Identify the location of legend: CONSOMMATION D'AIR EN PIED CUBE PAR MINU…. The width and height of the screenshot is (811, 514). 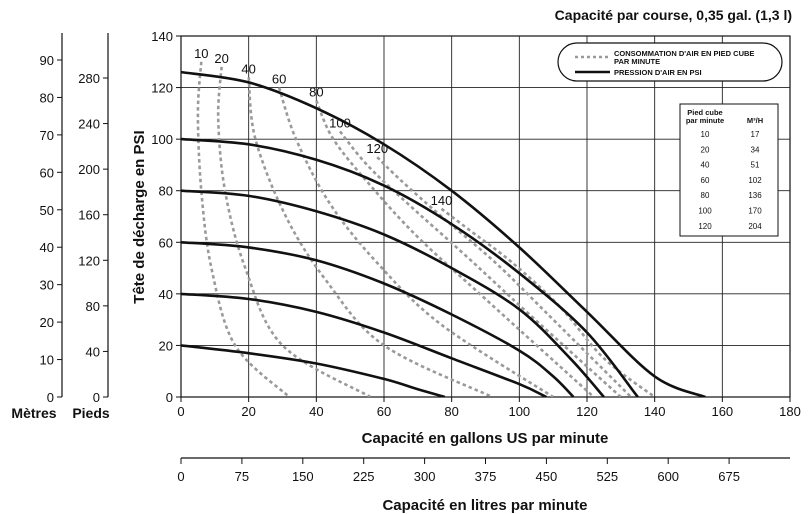
(670, 62).